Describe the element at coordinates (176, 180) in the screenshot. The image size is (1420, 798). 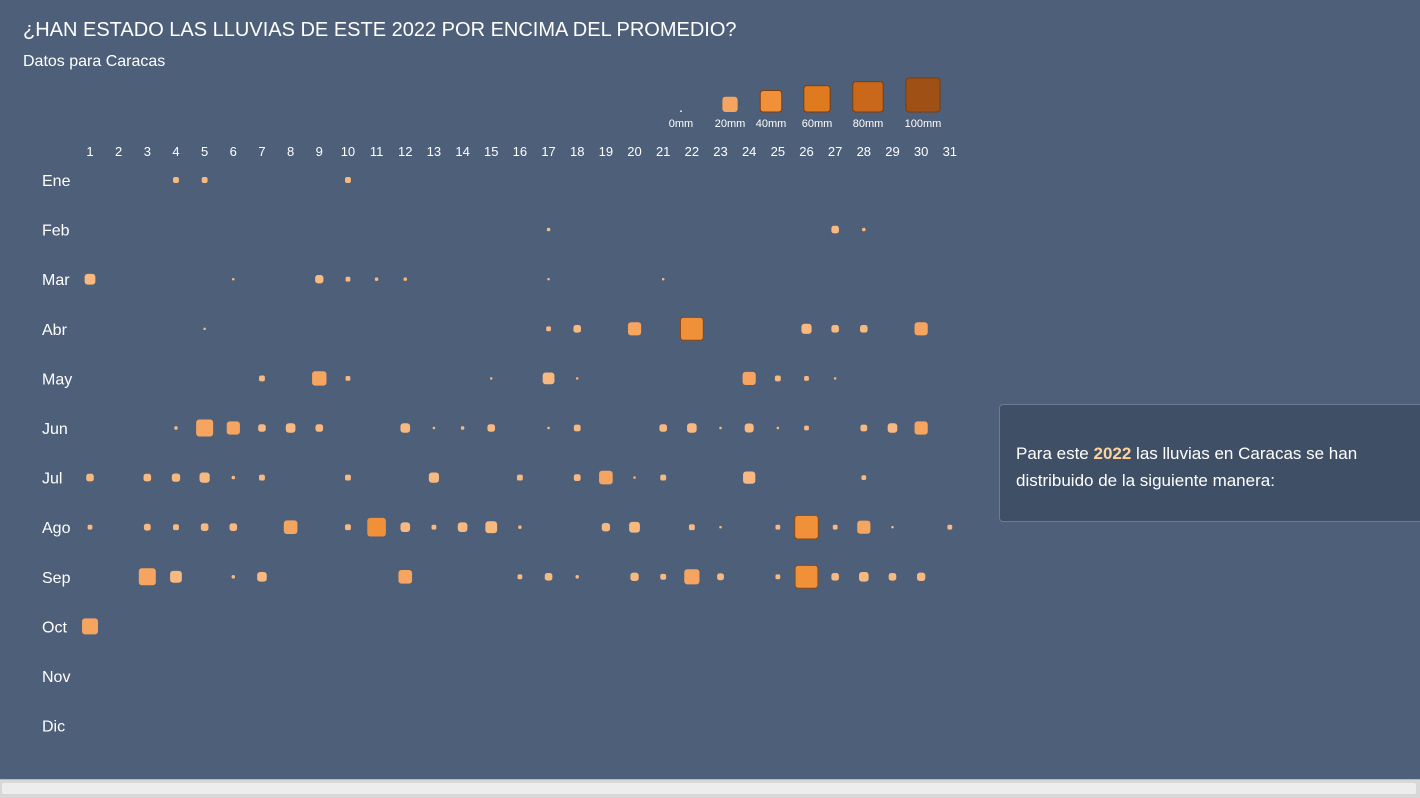
I see `rain-cell: Ene 4: 3mm` at that location.